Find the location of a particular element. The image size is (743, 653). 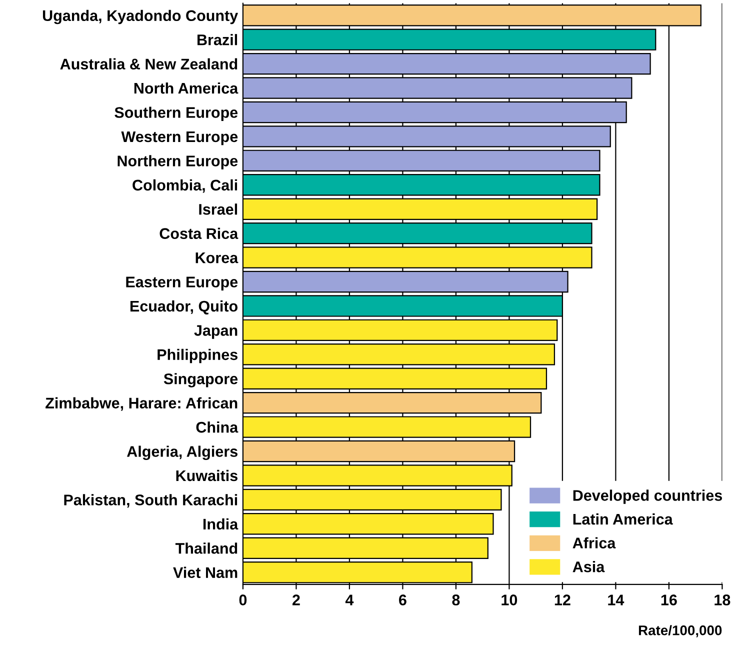

y-tick-label: Israel is located at coordinates (218, 209).